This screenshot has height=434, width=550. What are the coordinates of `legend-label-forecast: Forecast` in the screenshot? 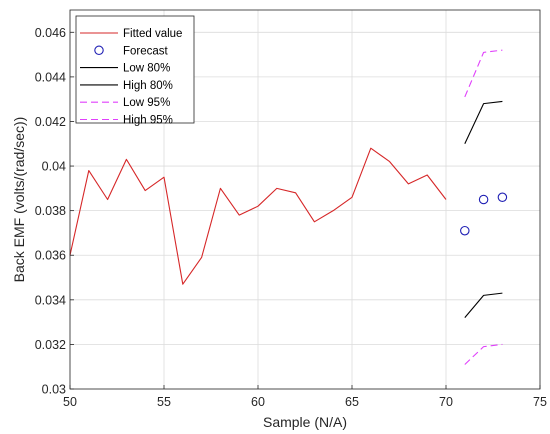 It's located at (146, 51).